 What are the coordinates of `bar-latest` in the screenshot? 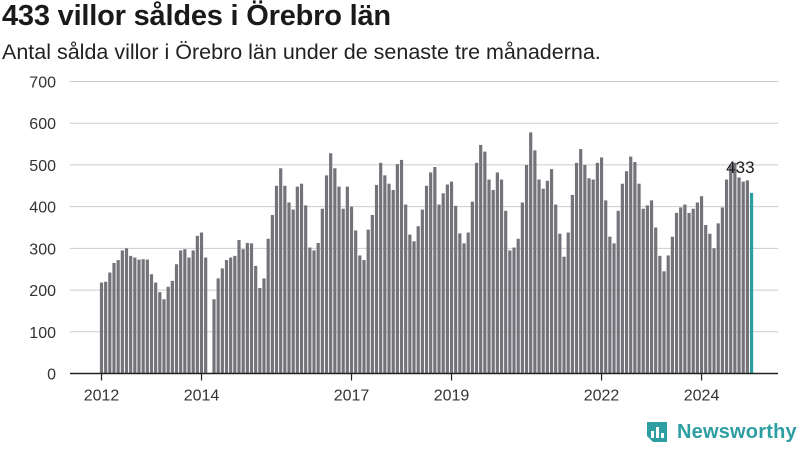 It's located at (751, 283).